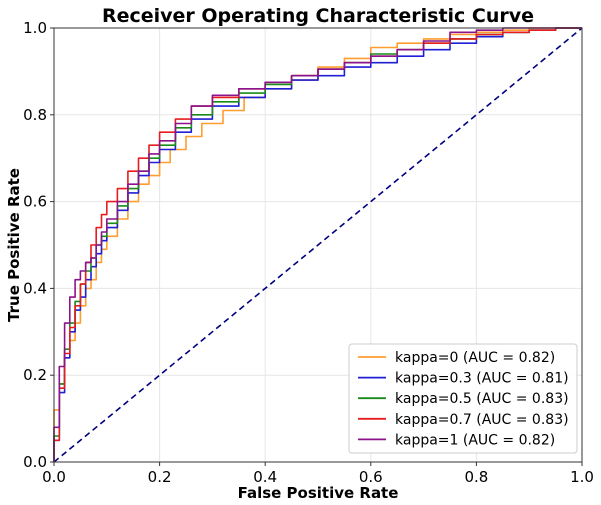 The image size is (601, 505). I want to click on x-tick-label: 0.0, so click(54, 477).